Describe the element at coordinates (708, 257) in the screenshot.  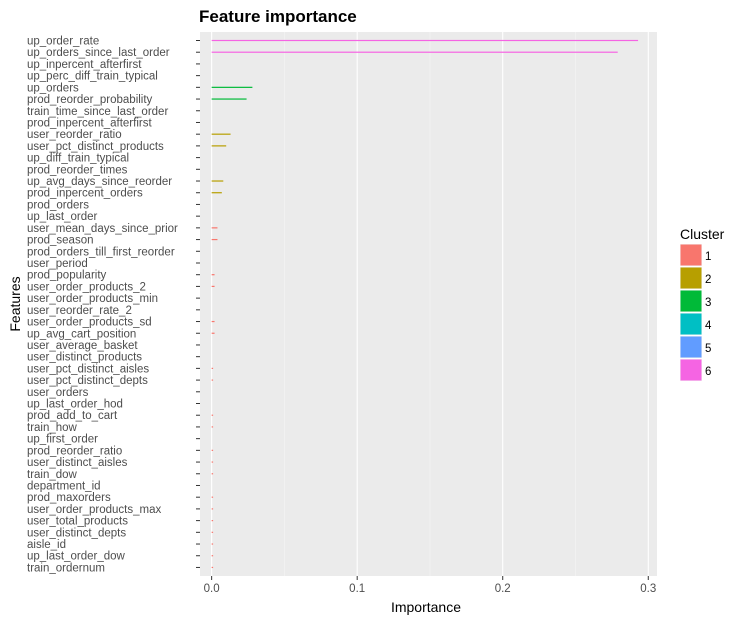
I see `legend-label-1: 1` at that location.